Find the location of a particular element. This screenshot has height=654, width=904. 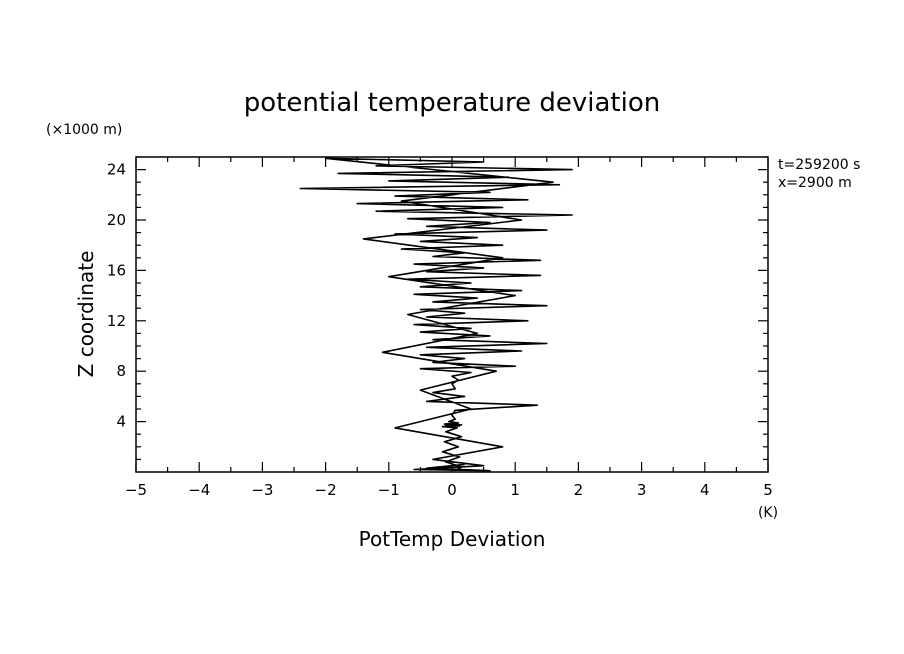

y-tick-label: 8 is located at coordinates (121, 371).